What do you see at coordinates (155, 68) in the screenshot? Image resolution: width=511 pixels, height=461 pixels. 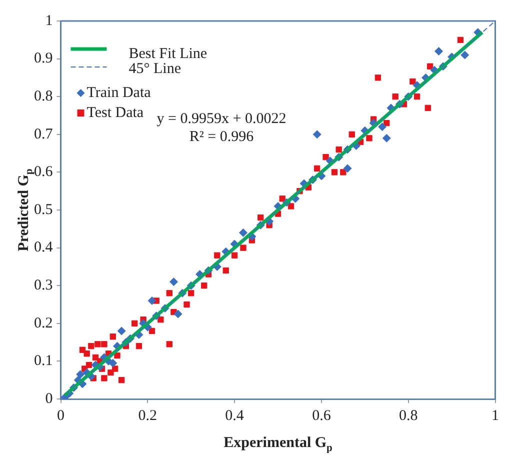 I see `legend-label: 45° Line` at bounding box center [155, 68].